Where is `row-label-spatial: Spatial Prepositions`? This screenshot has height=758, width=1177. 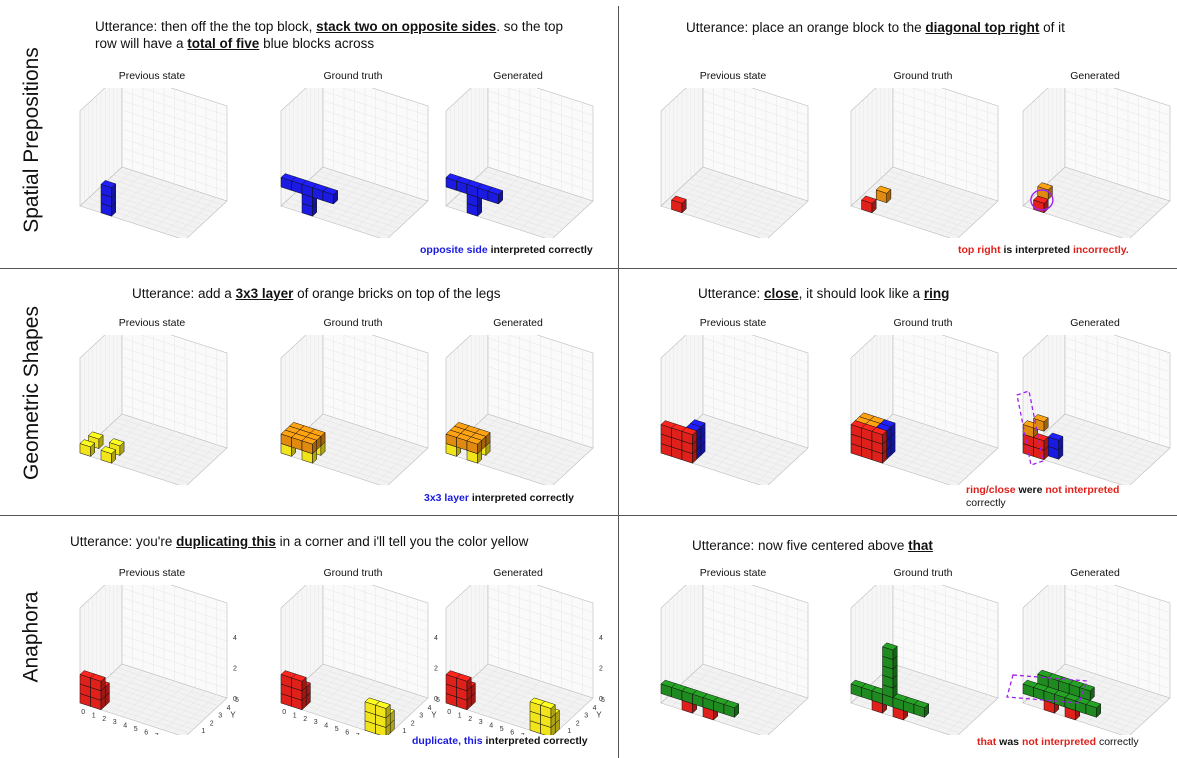
row-label-spatial: Spatial Prepositions is located at coordinates (32, 140).